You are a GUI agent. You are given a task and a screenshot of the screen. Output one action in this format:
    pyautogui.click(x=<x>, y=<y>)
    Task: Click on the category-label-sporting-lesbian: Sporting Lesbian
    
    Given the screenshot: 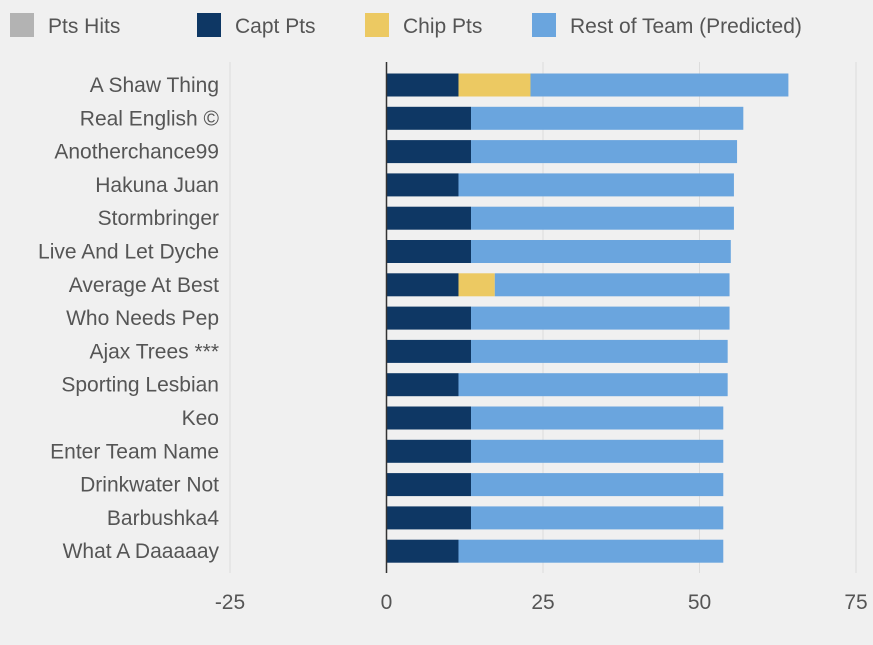 What is the action you would take?
    pyautogui.click(x=140, y=385)
    